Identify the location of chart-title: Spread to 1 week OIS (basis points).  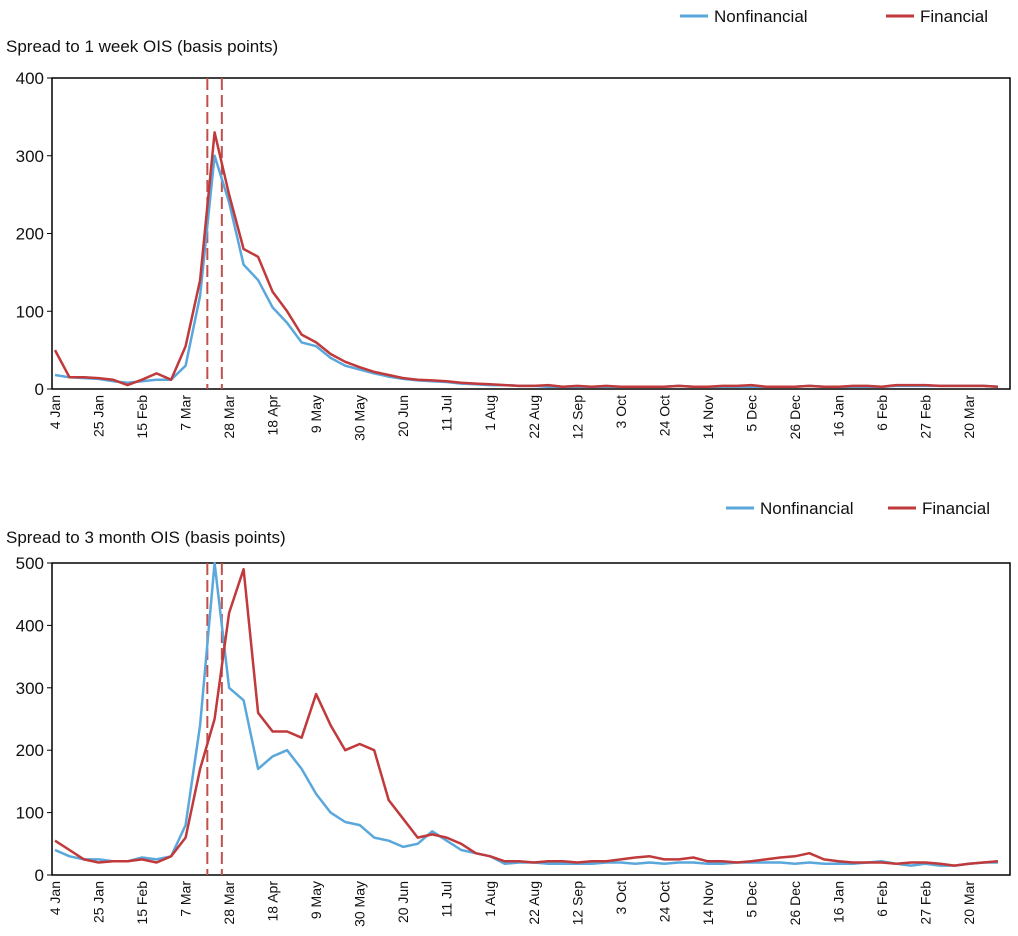
(142, 46).